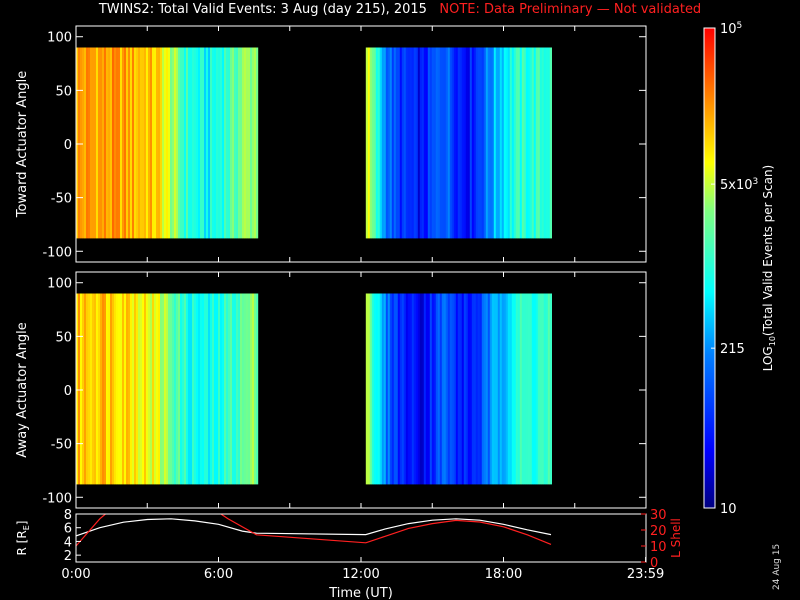 Image resolution: width=800 pixels, height=600 pixels. What do you see at coordinates (658, 515) in the screenshot?
I see `ytick-right-label: 30` at bounding box center [658, 515].